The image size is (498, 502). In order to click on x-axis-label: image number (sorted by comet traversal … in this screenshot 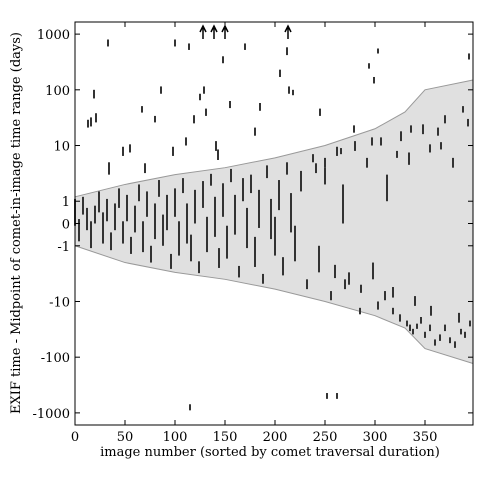, I will do `click(270, 452)`.